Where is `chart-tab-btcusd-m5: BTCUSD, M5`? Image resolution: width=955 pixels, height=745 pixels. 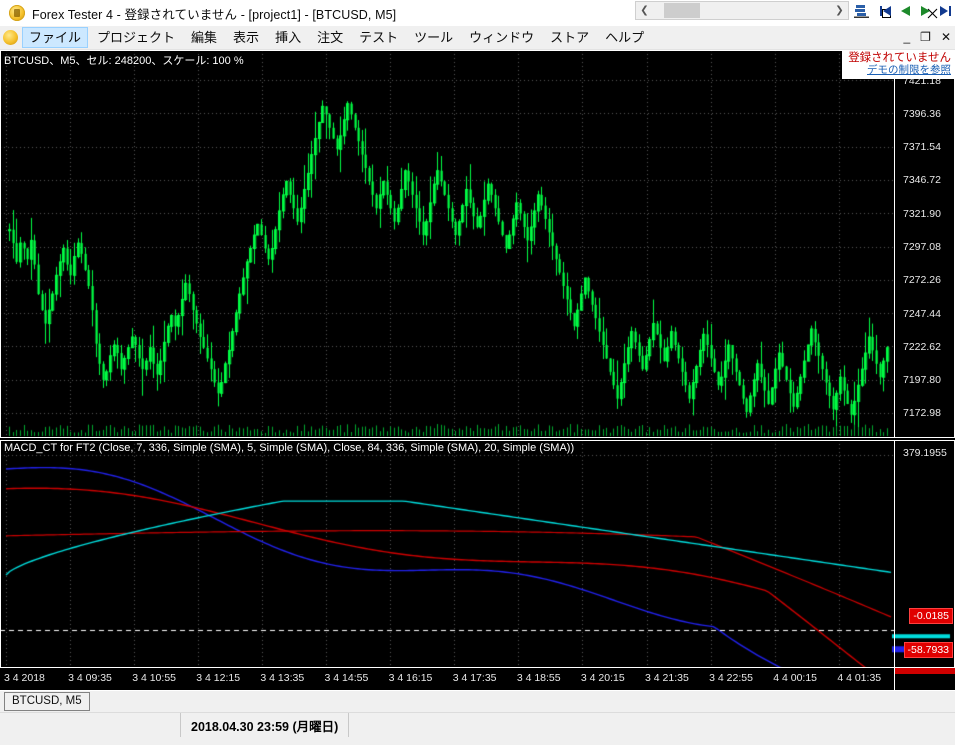 chart-tab-btcusd-m5: BTCUSD, M5 is located at coordinates (47, 701).